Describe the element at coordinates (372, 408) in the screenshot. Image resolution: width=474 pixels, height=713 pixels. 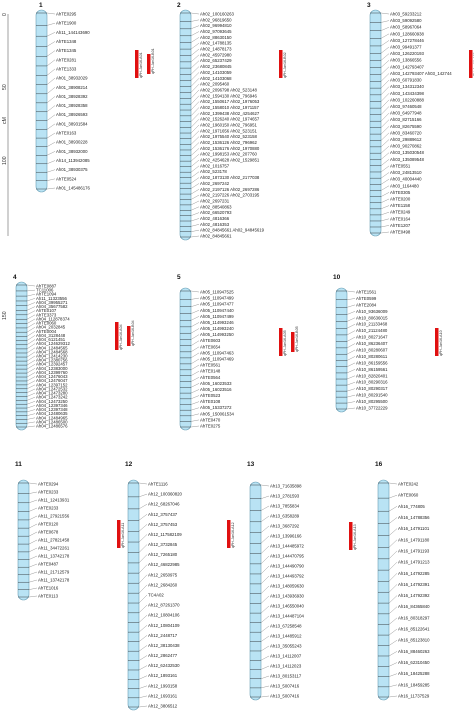
I see `marker-label: Ah10_37722229` at that location.